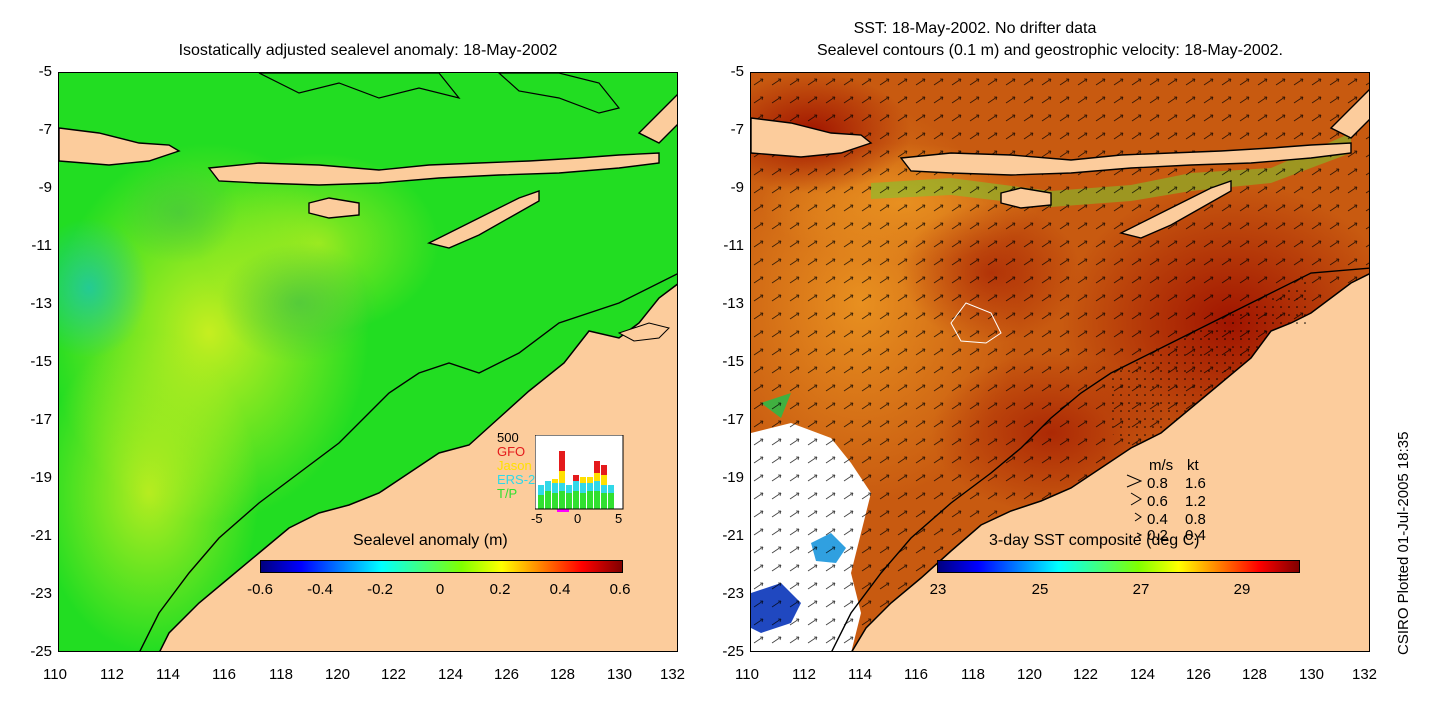  What do you see at coordinates (576, 480) in the screenshot?
I see `inset-bars` at bounding box center [576, 480].